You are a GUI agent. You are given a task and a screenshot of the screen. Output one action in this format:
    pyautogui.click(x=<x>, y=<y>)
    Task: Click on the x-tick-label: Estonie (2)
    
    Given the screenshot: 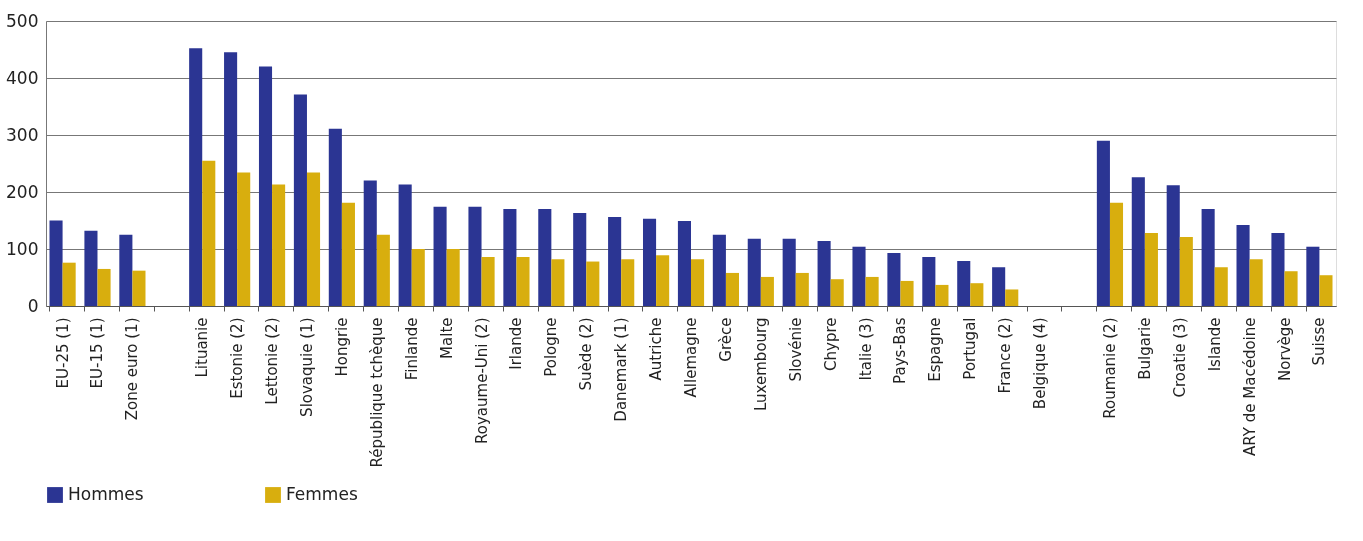 What is the action you would take?
    pyautogui.click(x=237, y=358)
    